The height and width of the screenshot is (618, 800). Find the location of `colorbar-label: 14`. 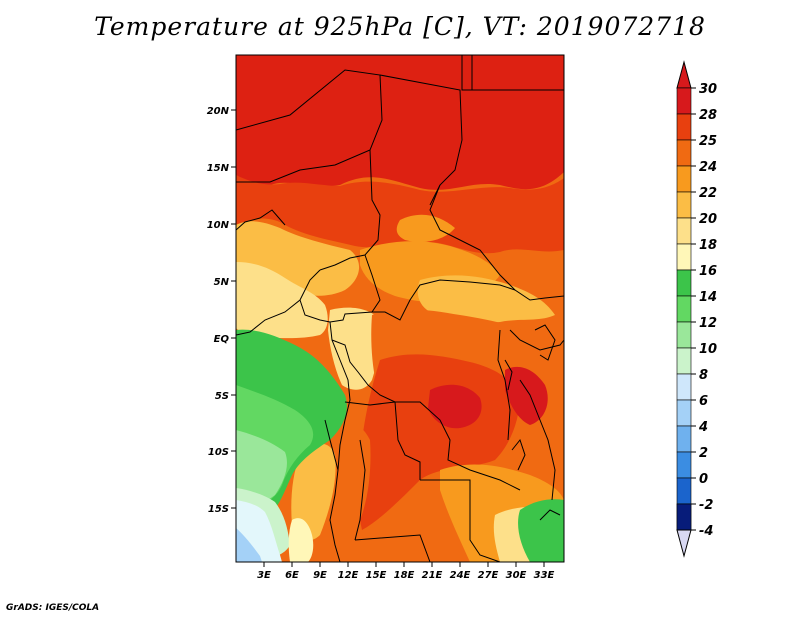

colorbar-label: 14 is located at coordinates (708, 297).